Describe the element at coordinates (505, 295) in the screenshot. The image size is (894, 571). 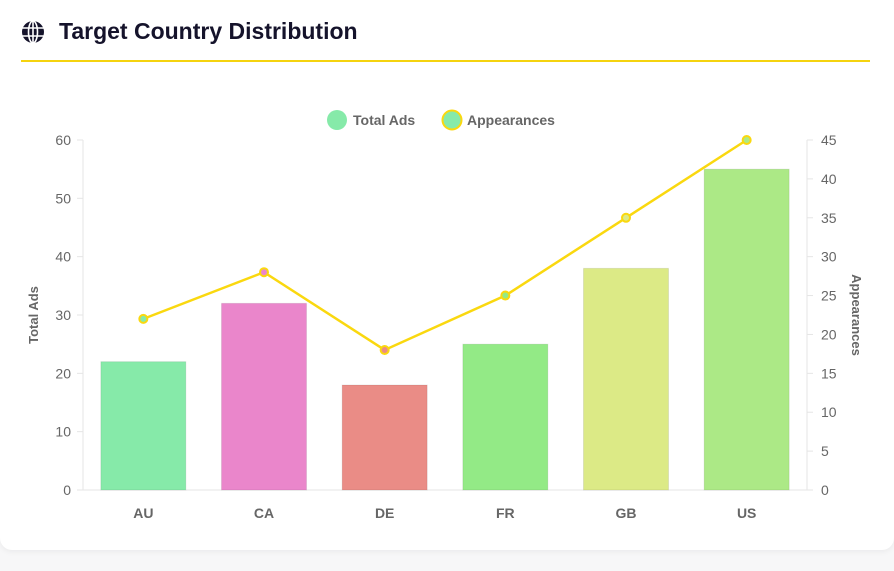
I see `point-FR` at that location.